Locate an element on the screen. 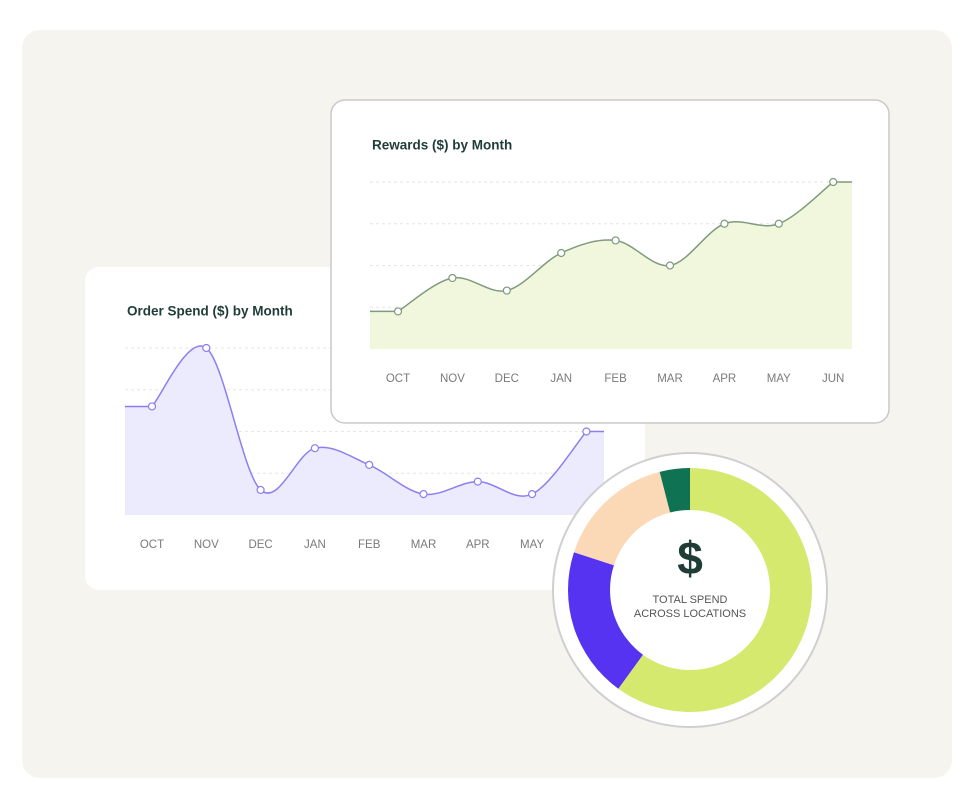  x-tick-label: JUN is located at coordinates (833, 379).